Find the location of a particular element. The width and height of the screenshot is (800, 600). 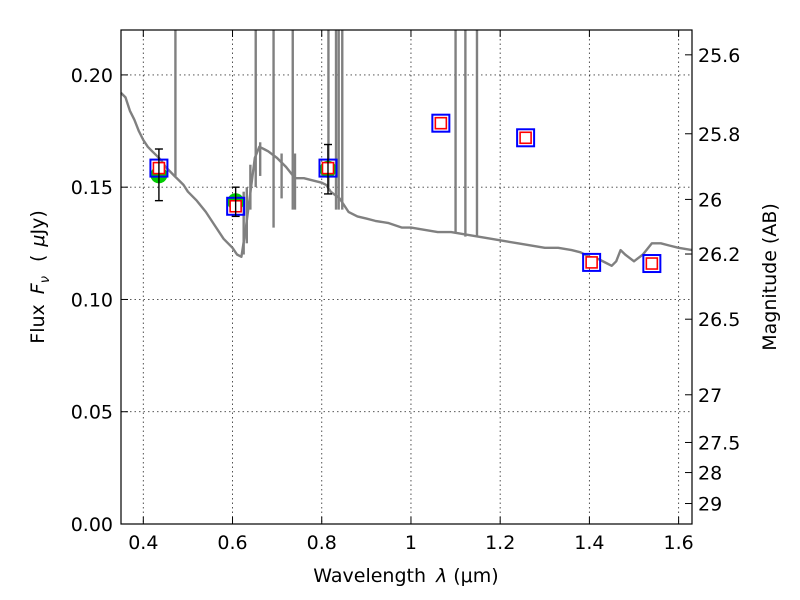

y2-tick-label: 27.5 is located at coordinates (719, 443).